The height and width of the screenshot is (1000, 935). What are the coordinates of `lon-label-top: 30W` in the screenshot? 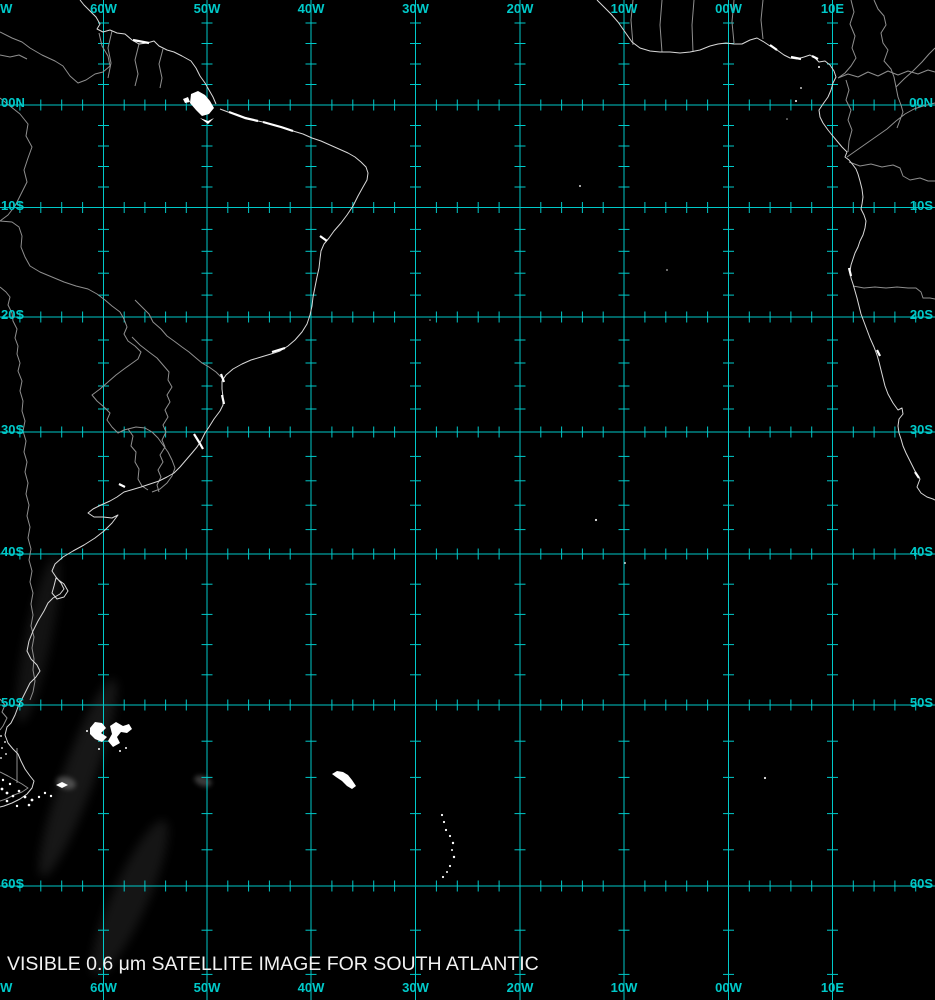 It's located at (415, 8).